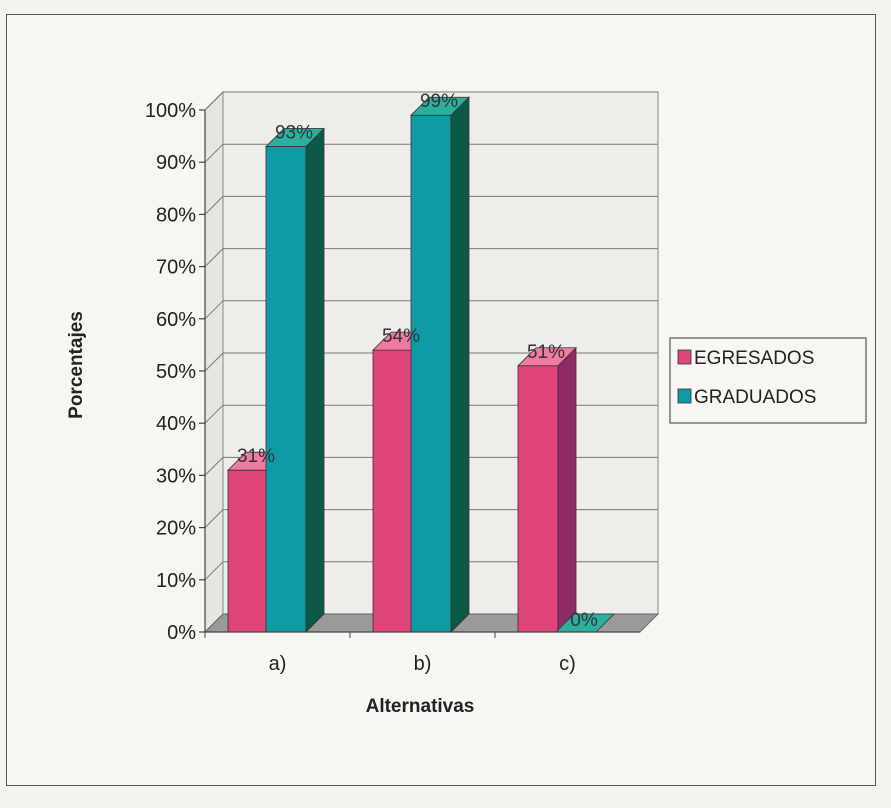 The image size is (891, 808). I want to click on y-axis-ticks: 0% 10% 20% 30% 40% 50% 60% 70% 80% 90% 100%, so click(175, 372).